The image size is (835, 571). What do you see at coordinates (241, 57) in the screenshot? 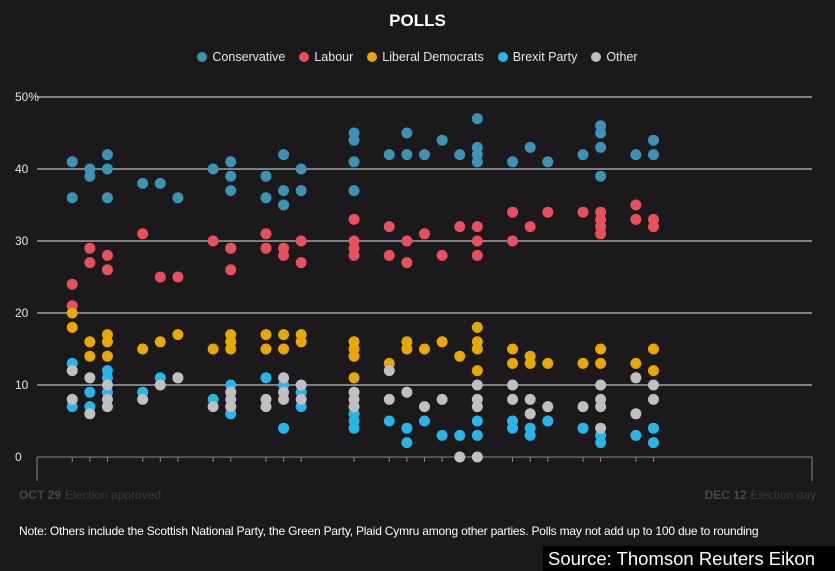
I see `legend-item-conservative: Conservative` at bounding box center [241, 57].